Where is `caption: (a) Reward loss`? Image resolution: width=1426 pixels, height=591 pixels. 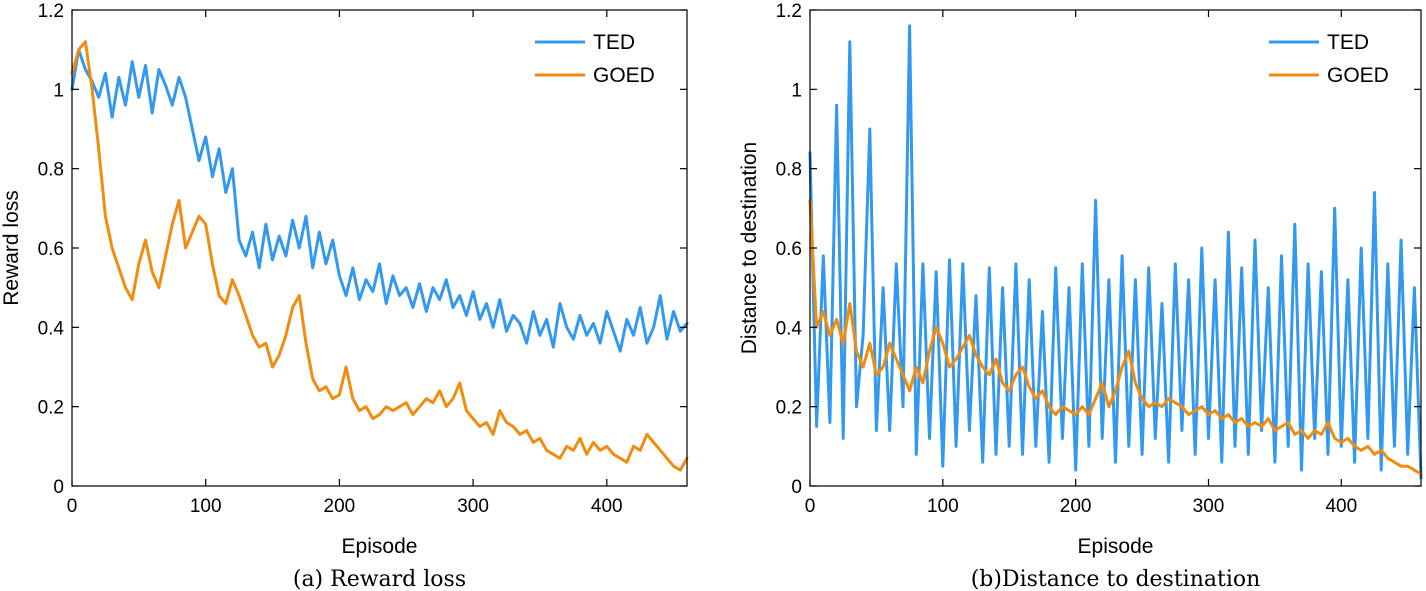 caption: (a) Reward loss is located at coordinates (379, 579).